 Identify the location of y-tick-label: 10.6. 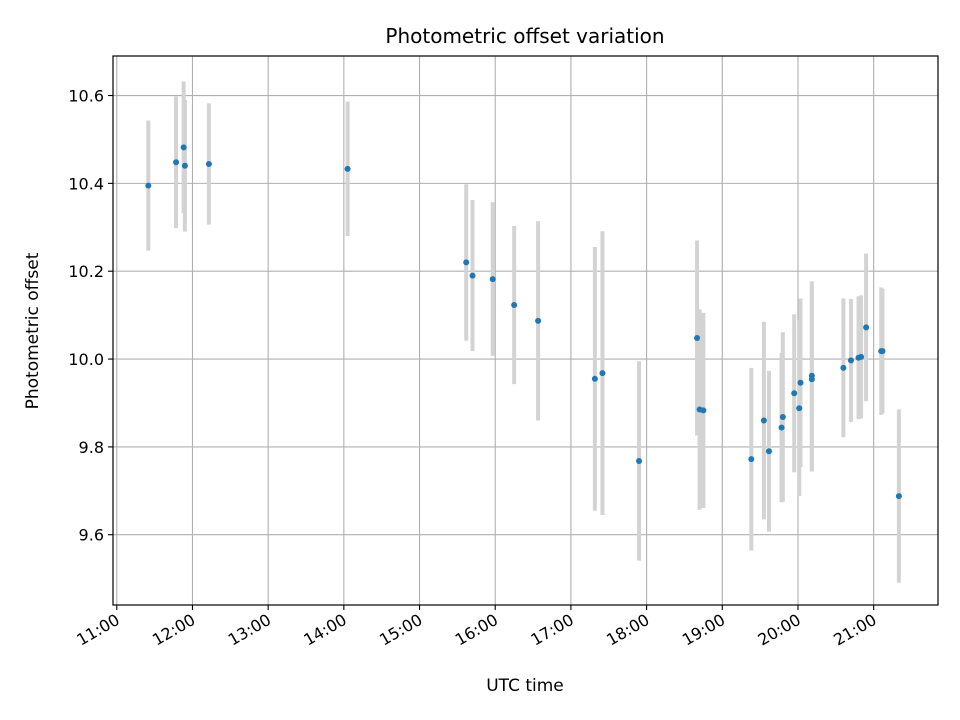
(86, 96).